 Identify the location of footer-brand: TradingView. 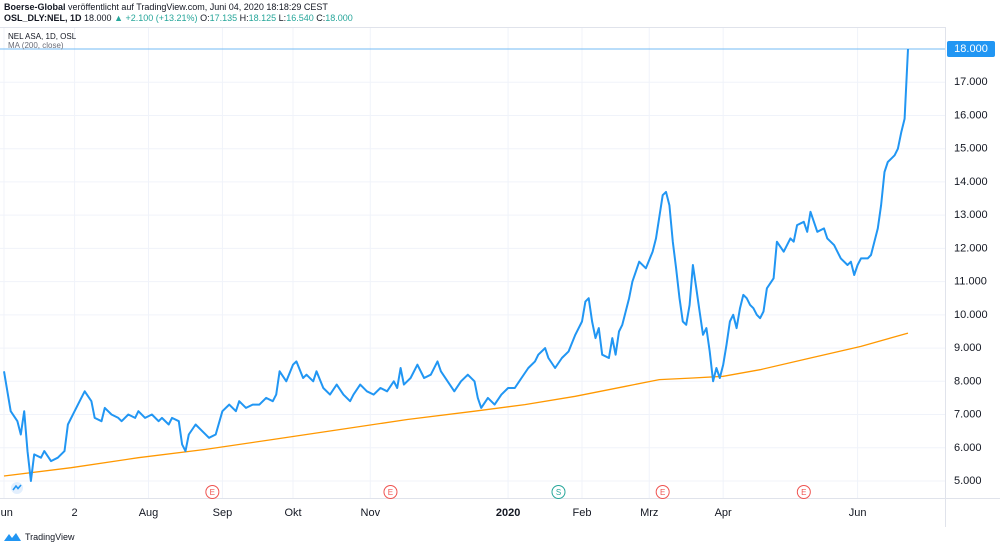
(39, 537).